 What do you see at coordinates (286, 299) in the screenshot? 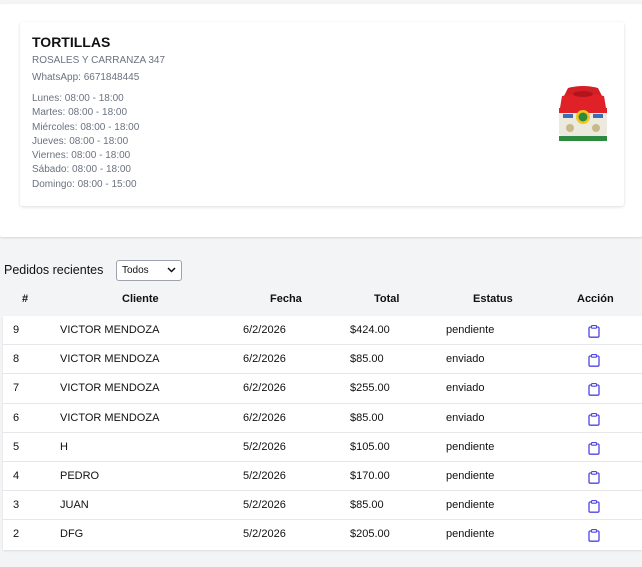
I see `col-header-date: Fecha` at bounding box center [286, 299].